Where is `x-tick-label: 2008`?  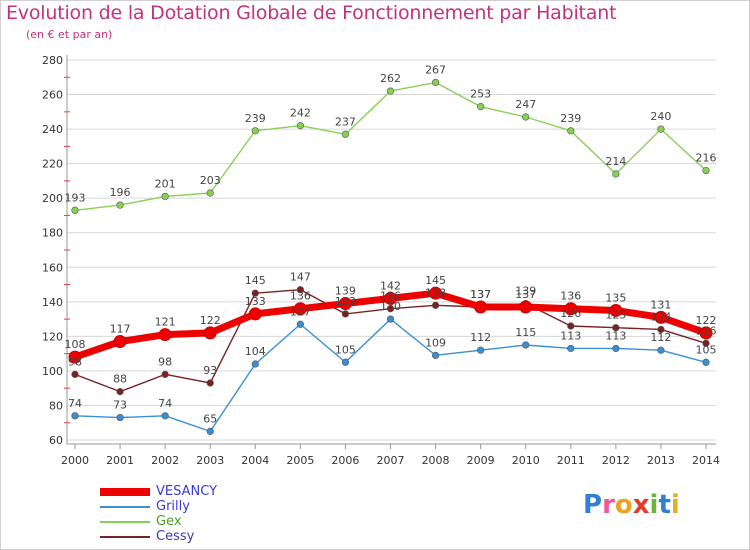 x-tick-label: 2008 is located at coordinates (436, 460).